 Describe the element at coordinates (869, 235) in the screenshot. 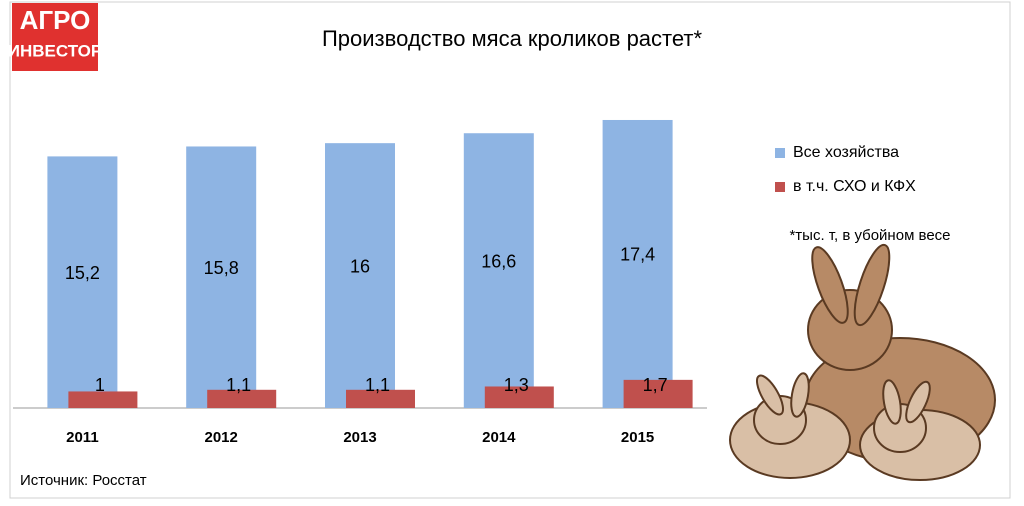

I see `note: *тыс. т, в убойном весе` at that location.